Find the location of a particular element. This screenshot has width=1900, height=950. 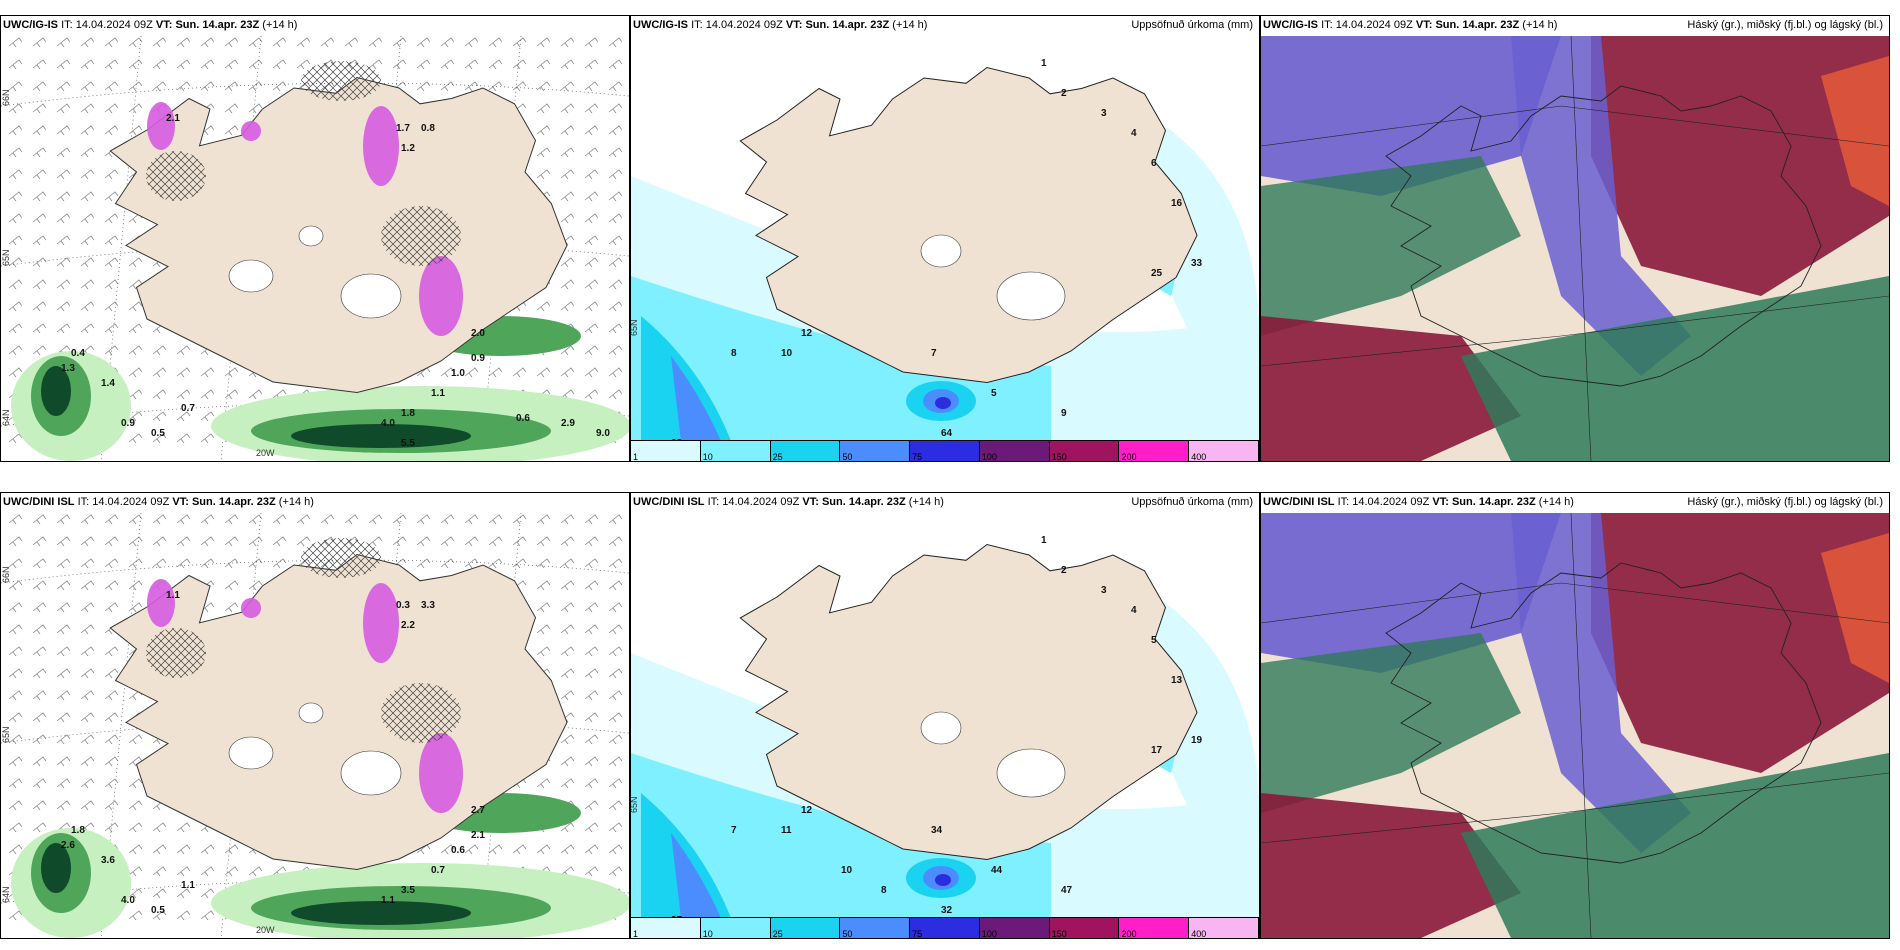

precip-value-label: 0.8 is located at coordinates (428, 128).